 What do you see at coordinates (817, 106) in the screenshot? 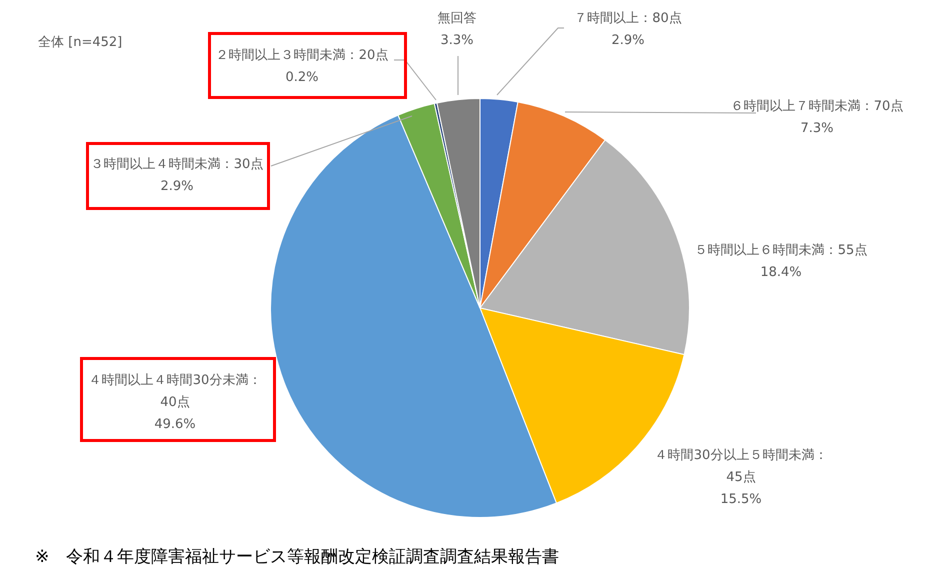
I see `slice-label: ６時間以上７時間未満：70点` at bounding box center [817, 106].